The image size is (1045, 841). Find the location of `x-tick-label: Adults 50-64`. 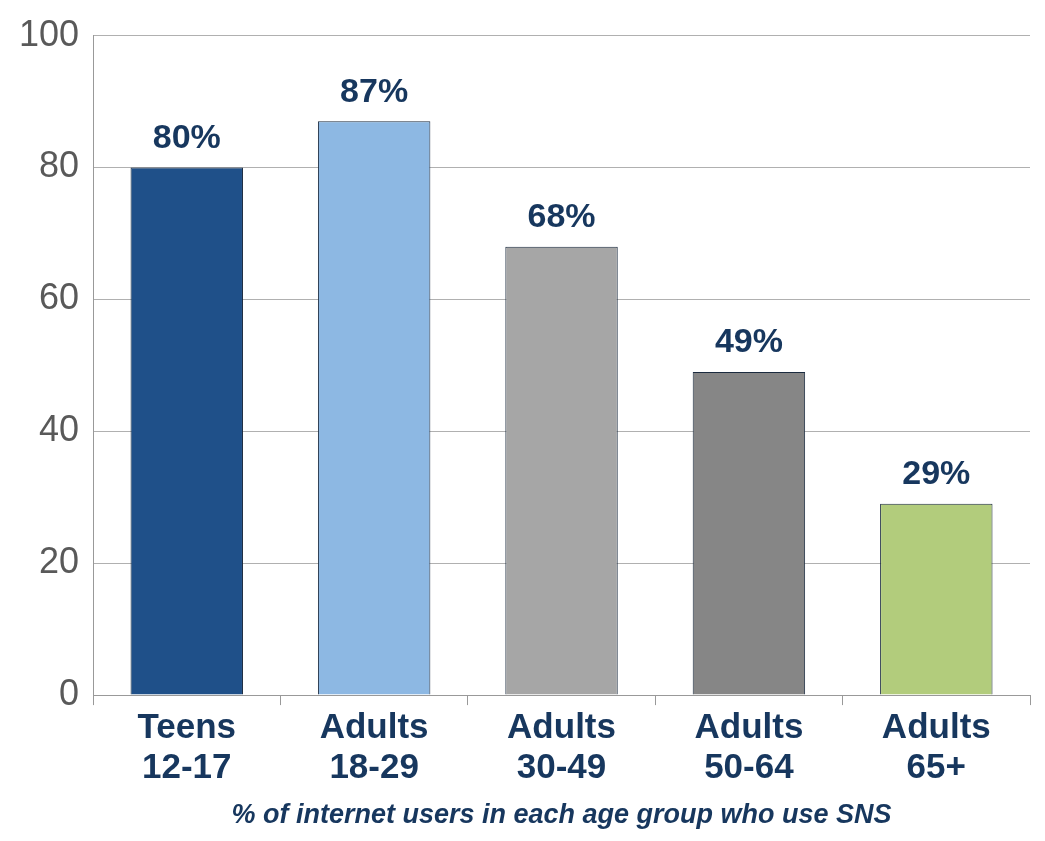

x-tick-label: Adults 50-64 is located at coordinates (749, 745).